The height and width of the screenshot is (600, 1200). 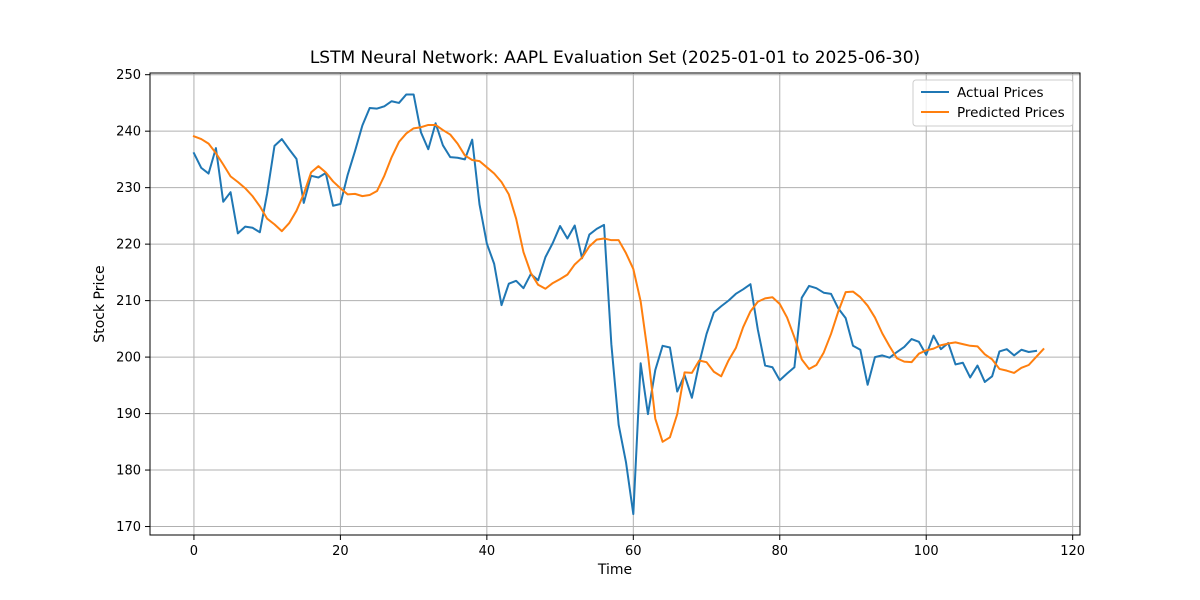 I want to click on y-tick-label: 250, so click(x=128, y=75).